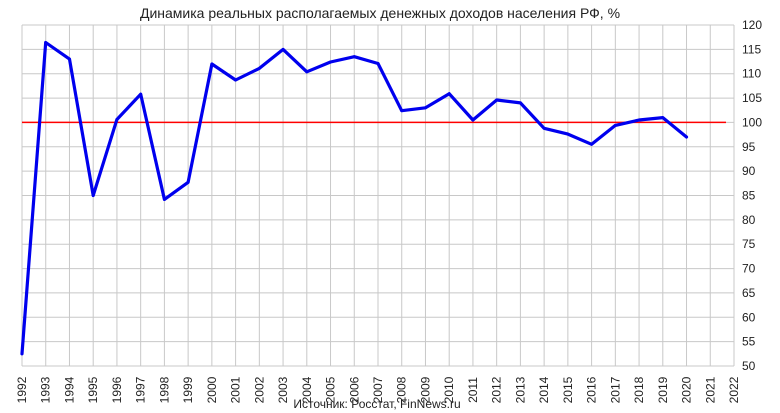  Describe the element at coordinates (402, 111) in the screenshot. I see `data-point-2008` at that location.